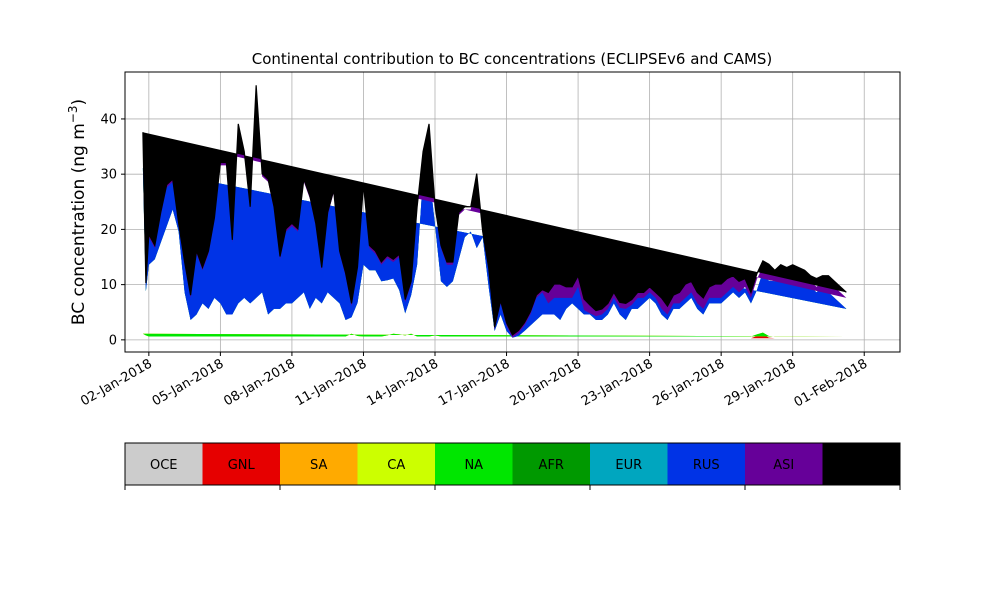 This screenshot has height=600, width=1000. Describe the element at coordinates (617, 382) in the screenshot. I see `x-tick-label: 23-Jan-2018` at that location.